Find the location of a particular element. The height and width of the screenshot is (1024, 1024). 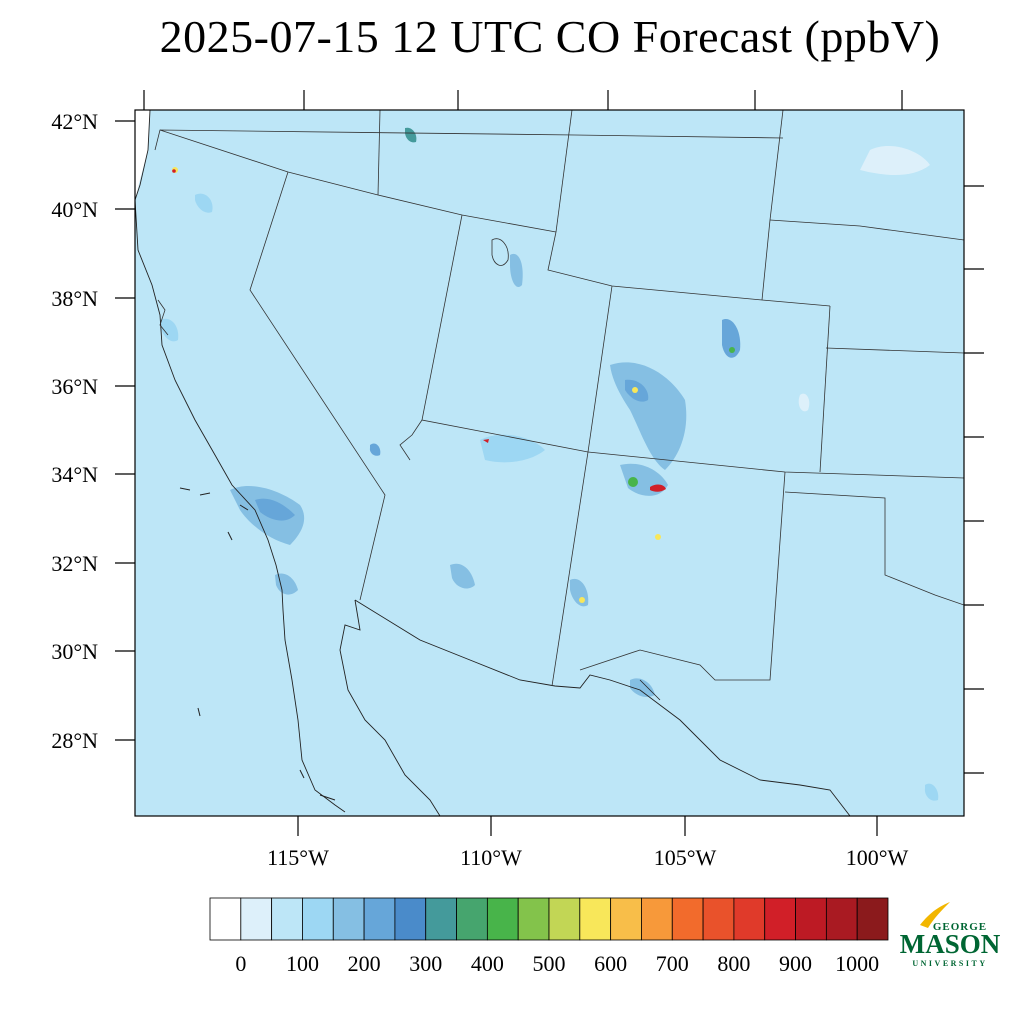

baja-coast-east is located at coordinates (390, 707).